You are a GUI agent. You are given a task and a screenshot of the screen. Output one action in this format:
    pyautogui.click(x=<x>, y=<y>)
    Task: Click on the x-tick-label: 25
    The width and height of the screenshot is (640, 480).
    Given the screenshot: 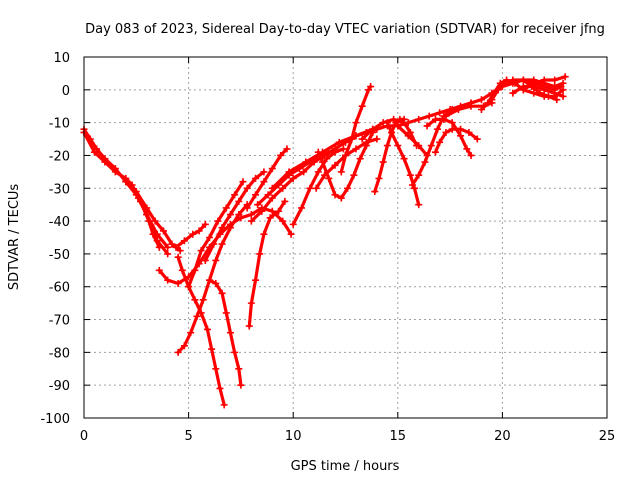 What is the action you would take?
    pyautogui.click(x=607, y=436)
    